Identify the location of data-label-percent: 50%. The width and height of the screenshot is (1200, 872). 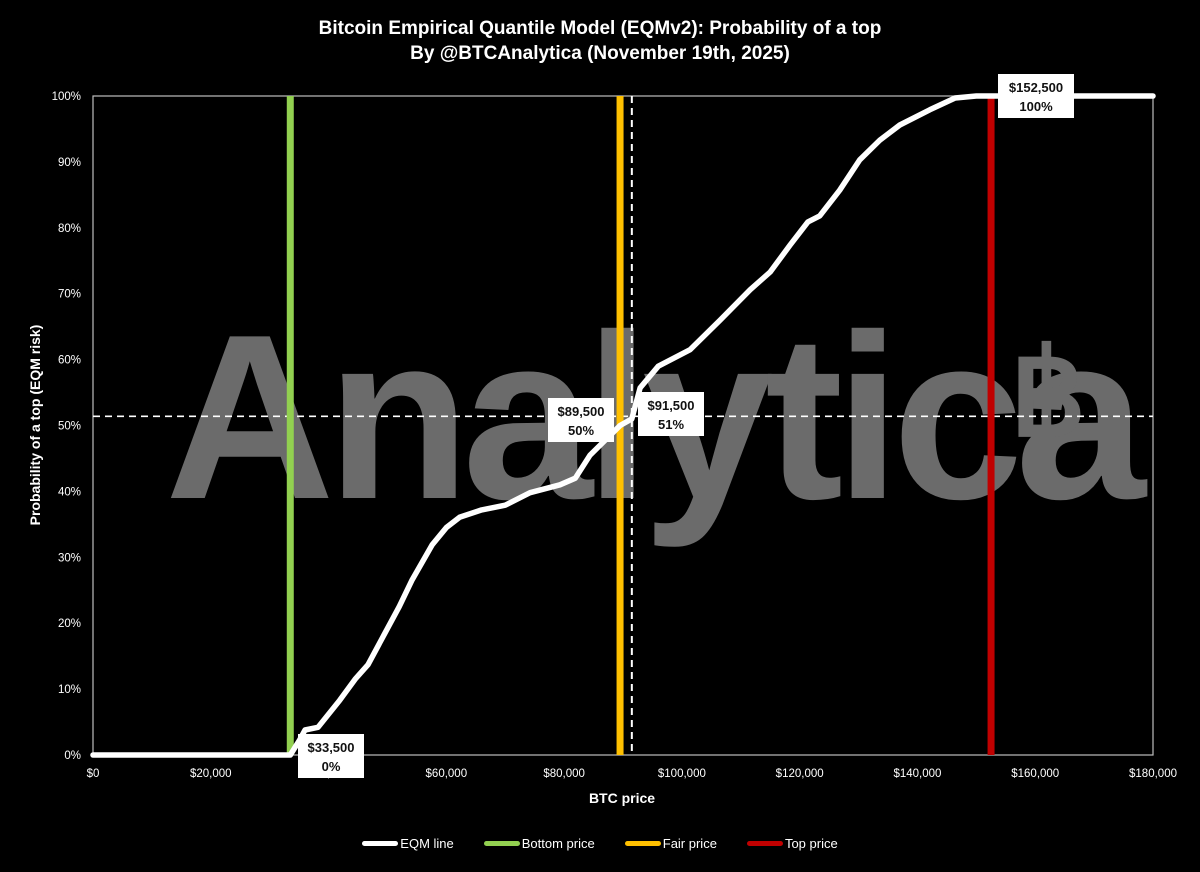
(581, 430).